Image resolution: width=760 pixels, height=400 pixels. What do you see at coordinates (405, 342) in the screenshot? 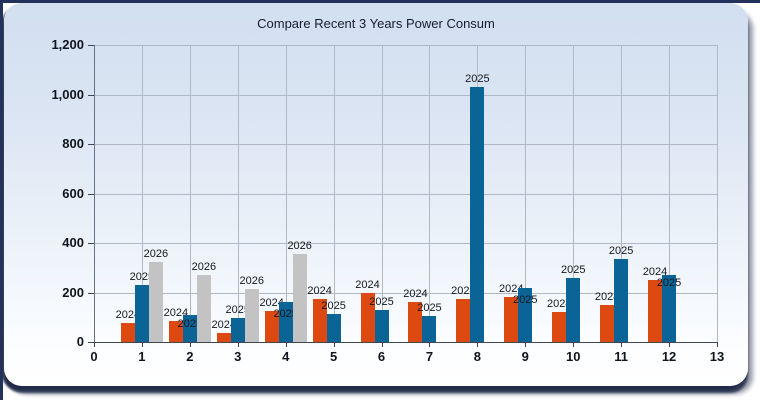
I see `x-axis-line` at bounding box center [405, 342].